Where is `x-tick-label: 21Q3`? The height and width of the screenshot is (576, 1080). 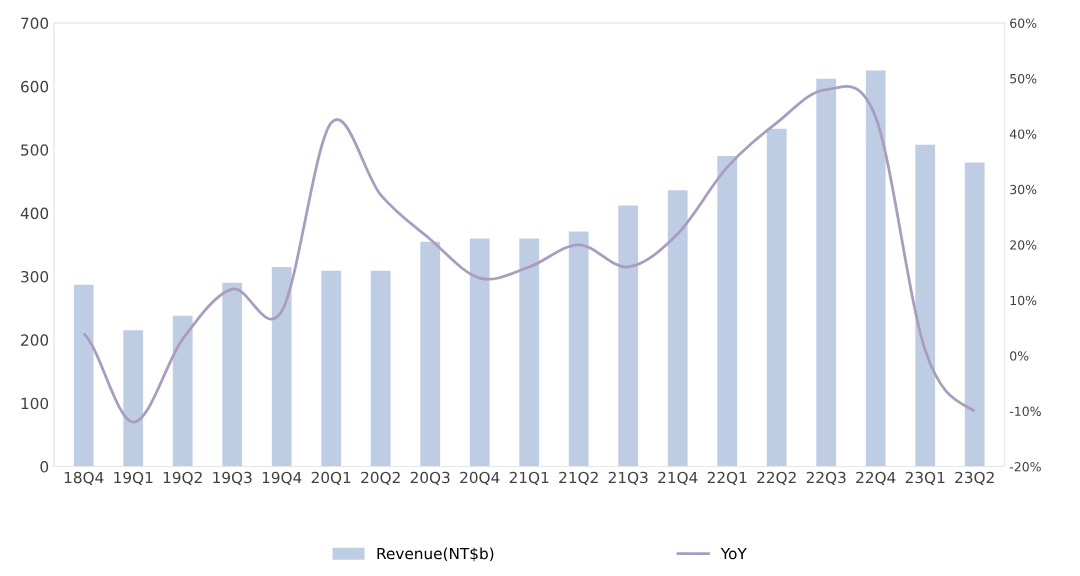 x-tick-label: 21Q3 is located at coordinates (628, 478).